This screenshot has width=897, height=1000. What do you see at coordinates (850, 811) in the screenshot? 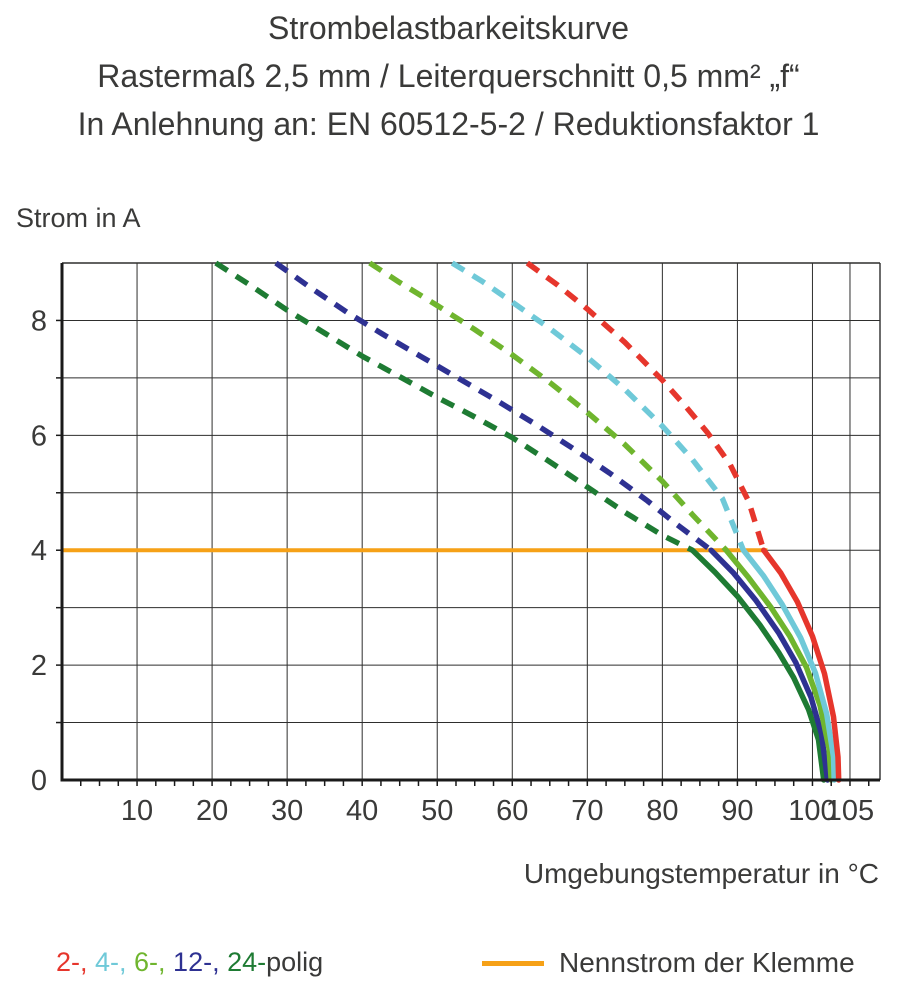
I see `x-tick-label: 105` at bounding box center [850, 811].